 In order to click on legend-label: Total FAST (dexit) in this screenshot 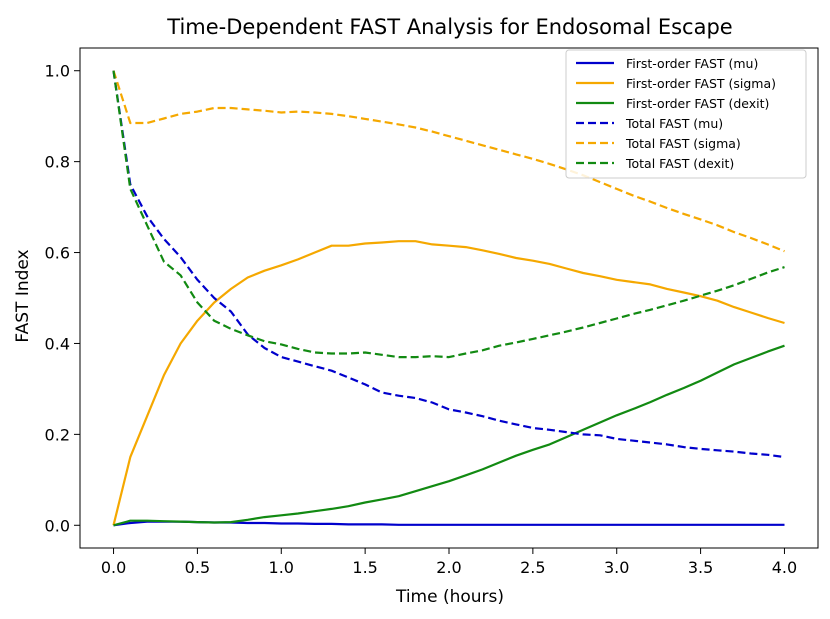, I will do `click(679, 163)`.